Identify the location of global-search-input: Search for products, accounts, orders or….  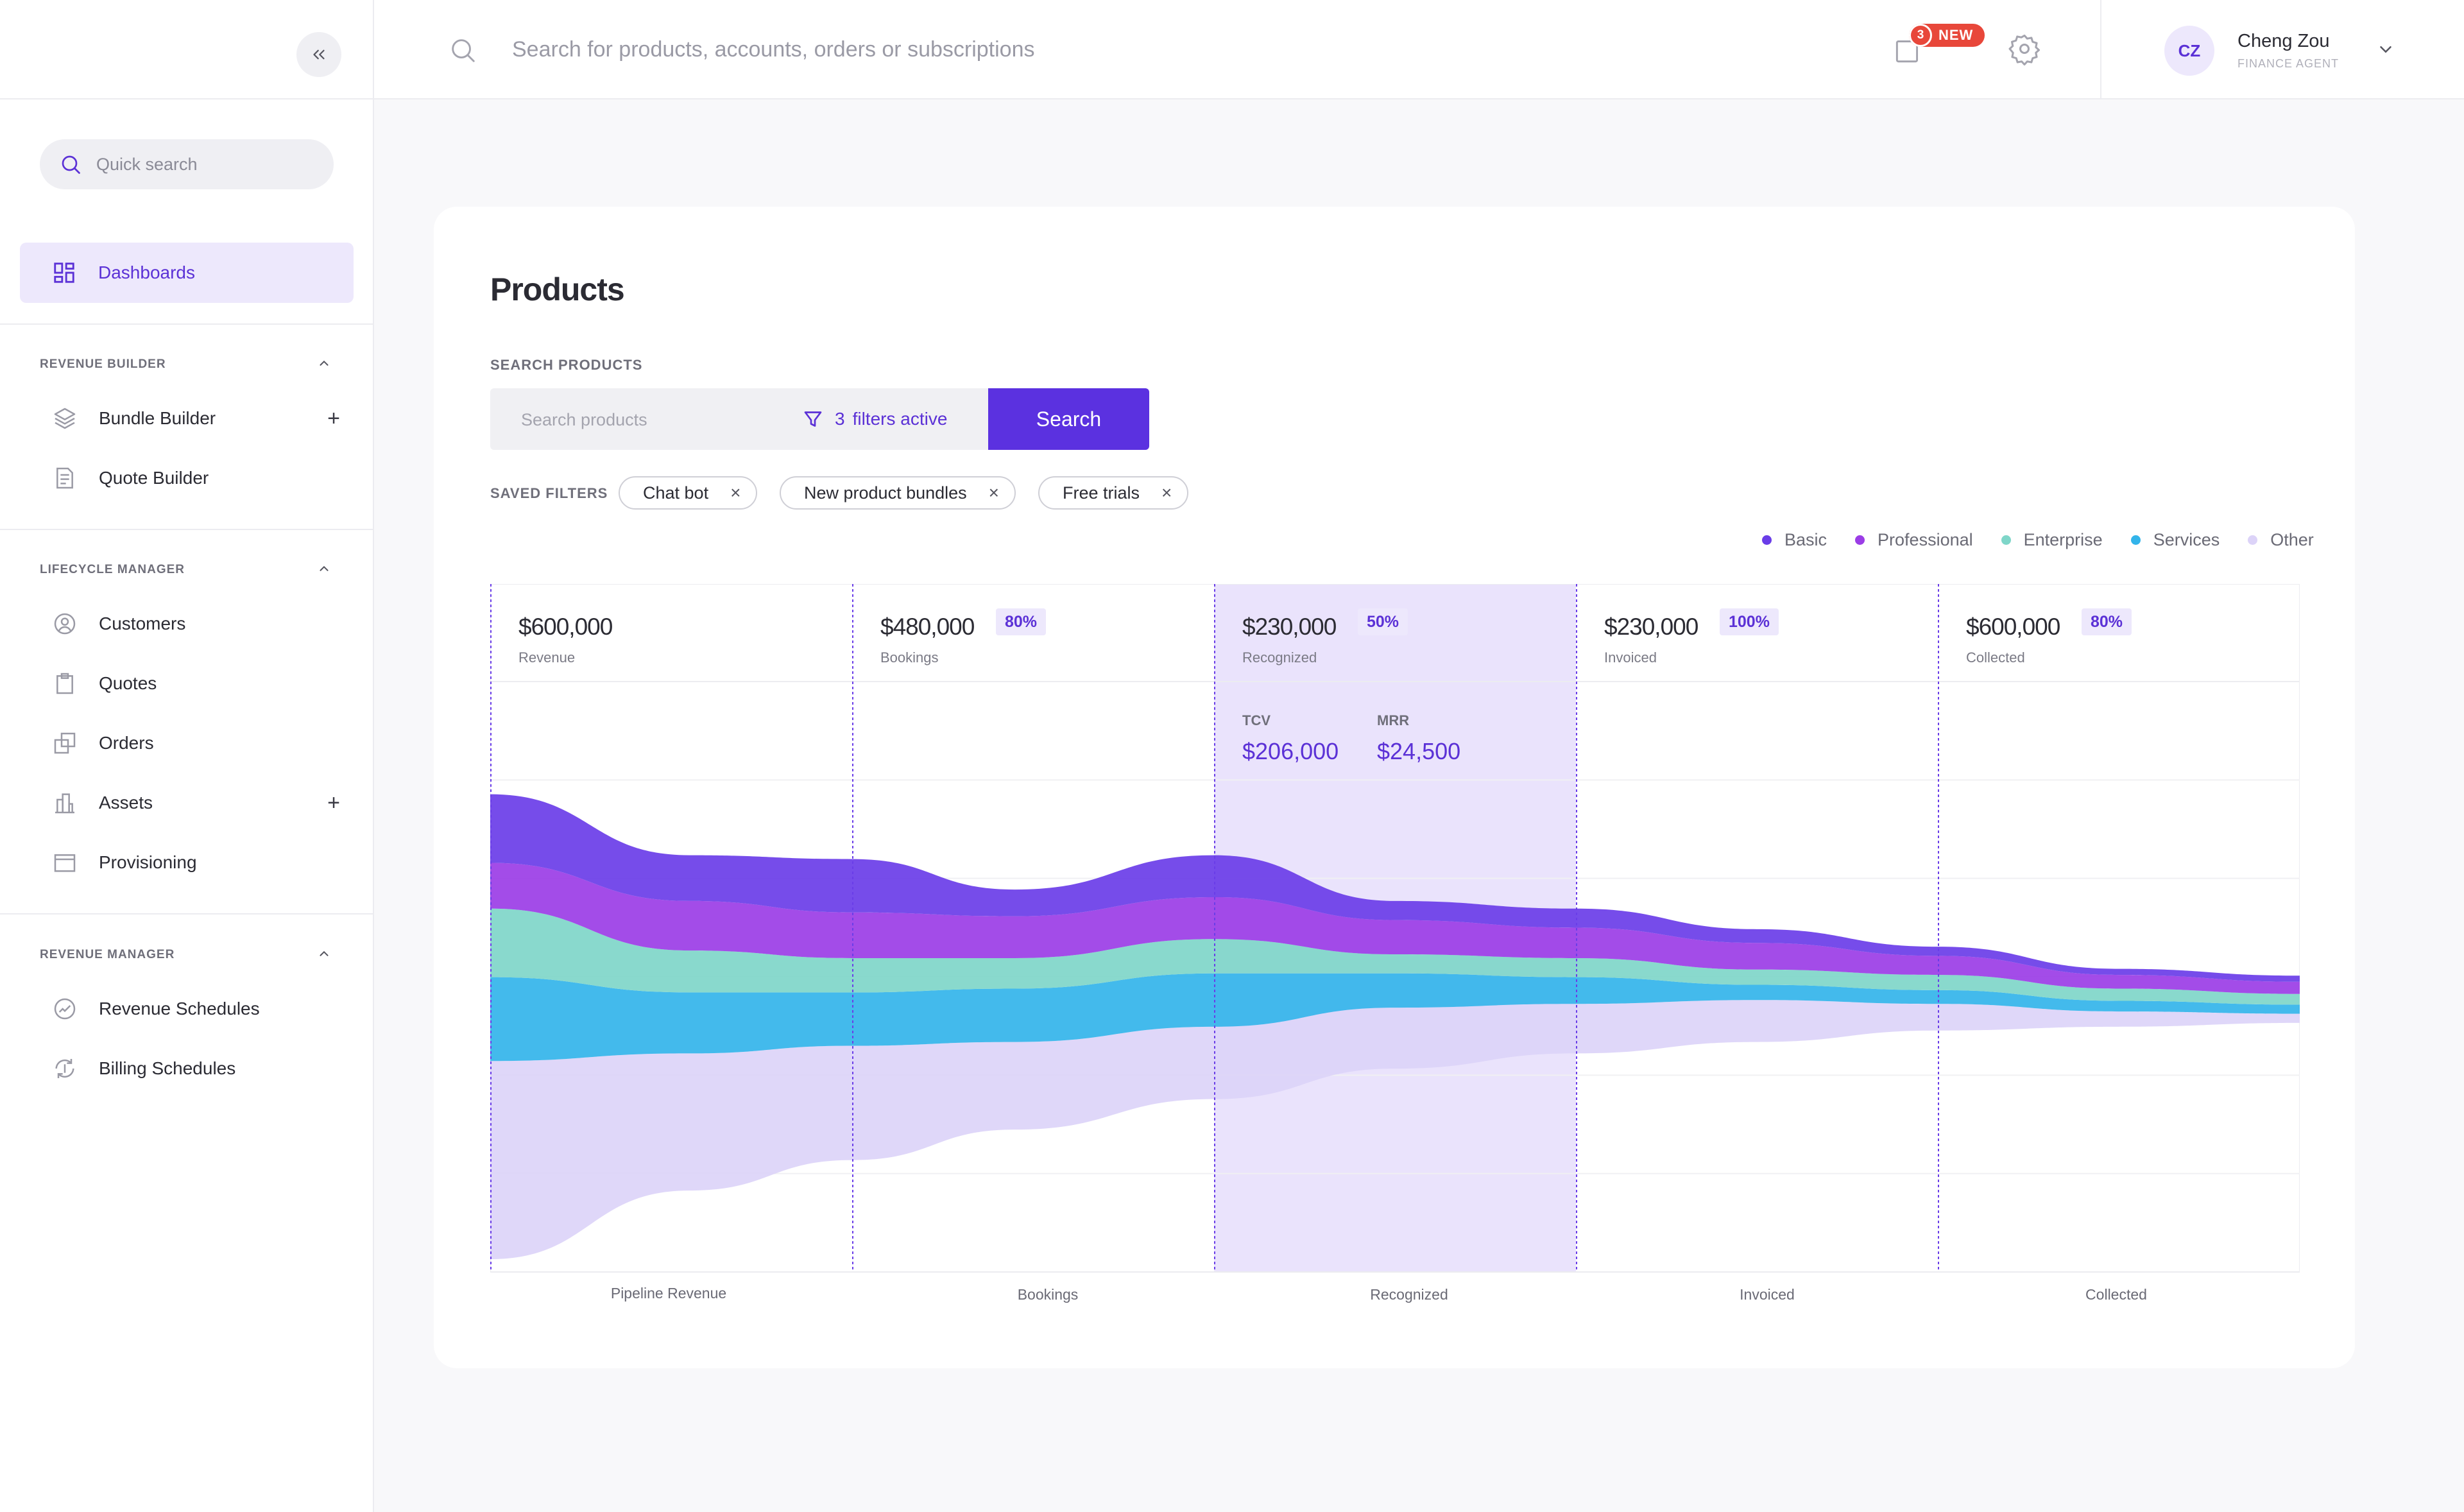
(774, 49).